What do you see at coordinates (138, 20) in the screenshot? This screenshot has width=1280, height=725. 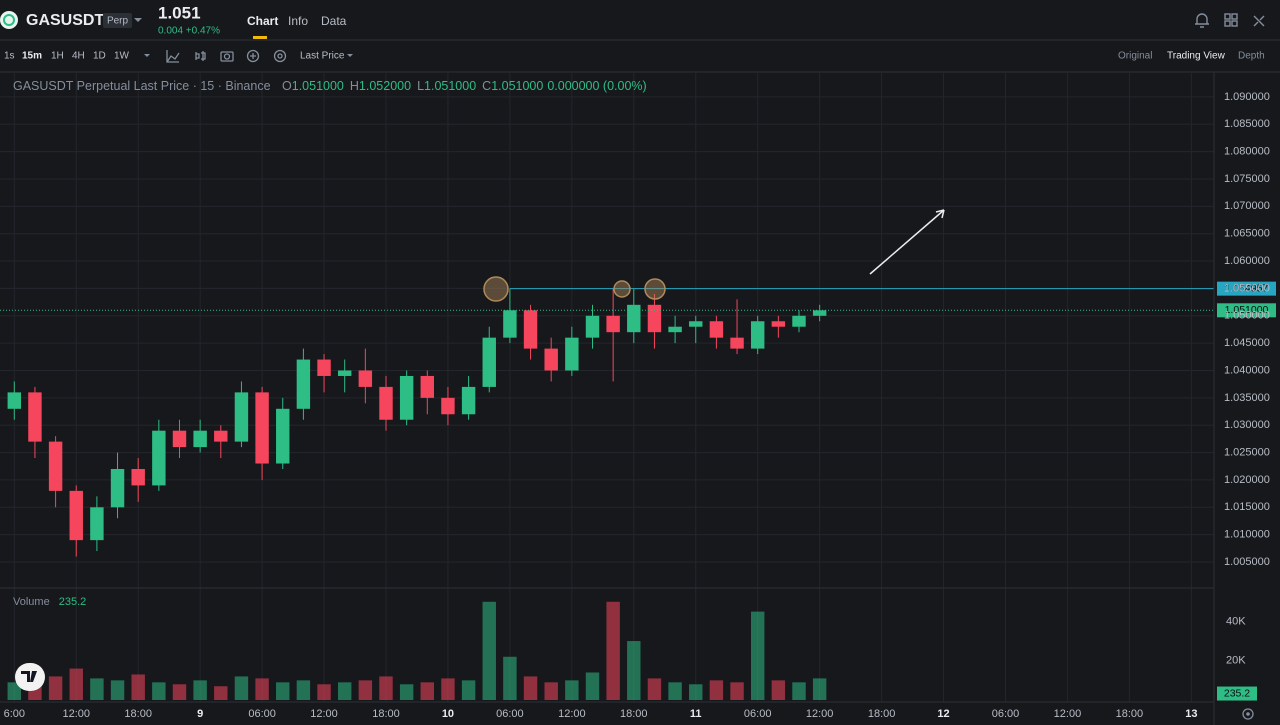 I see `symbol-dropdown` at bounding box center [138, 20].